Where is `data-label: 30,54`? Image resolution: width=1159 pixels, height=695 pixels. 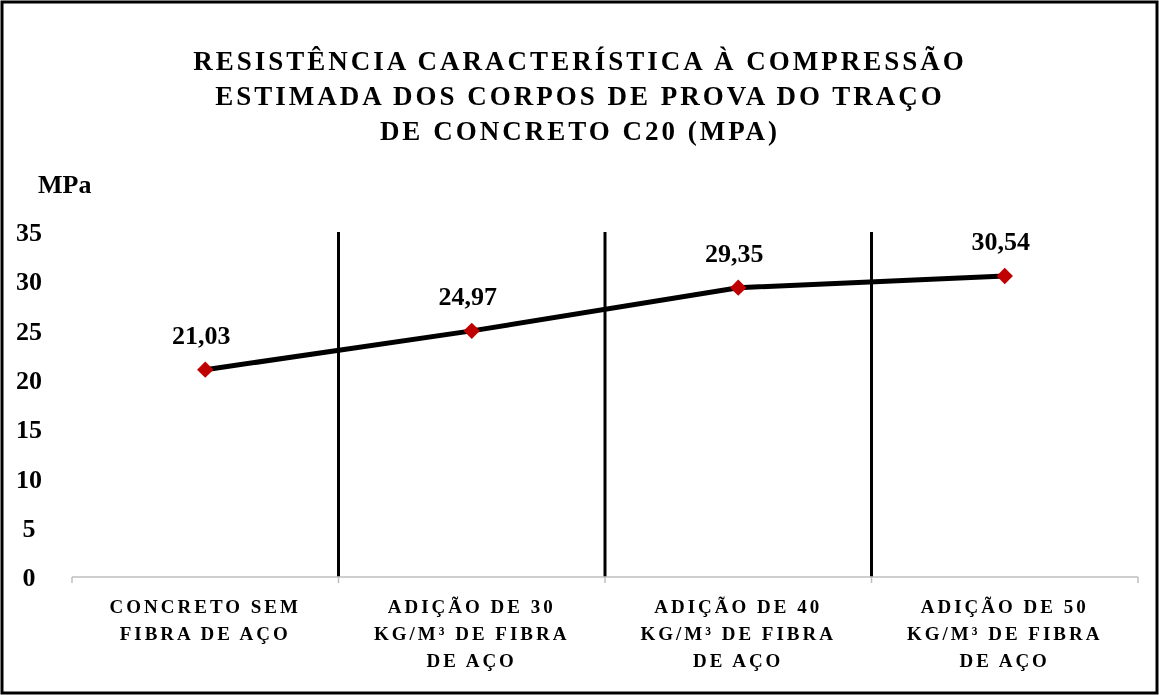
data-label: 30,54 is located at coordinates (1000, 241).